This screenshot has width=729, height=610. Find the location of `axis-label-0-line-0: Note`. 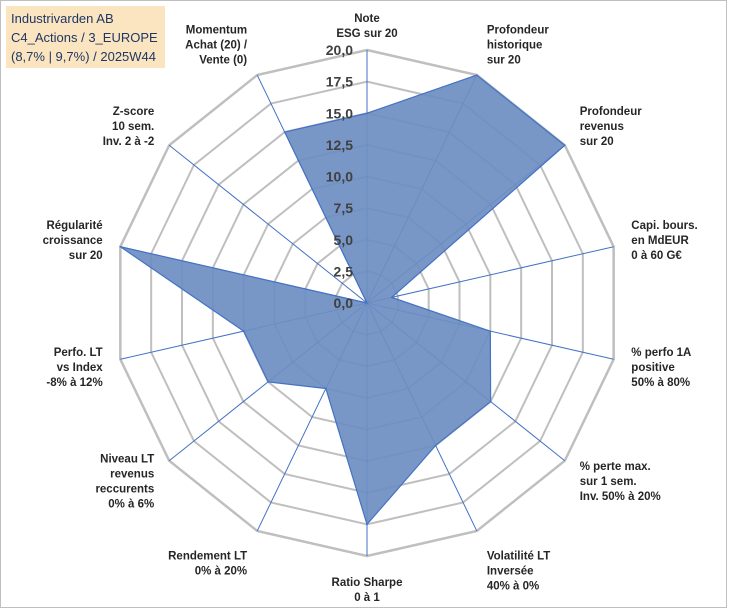

axis-label-0-line-0: Note is located at coordinates (367, 19).